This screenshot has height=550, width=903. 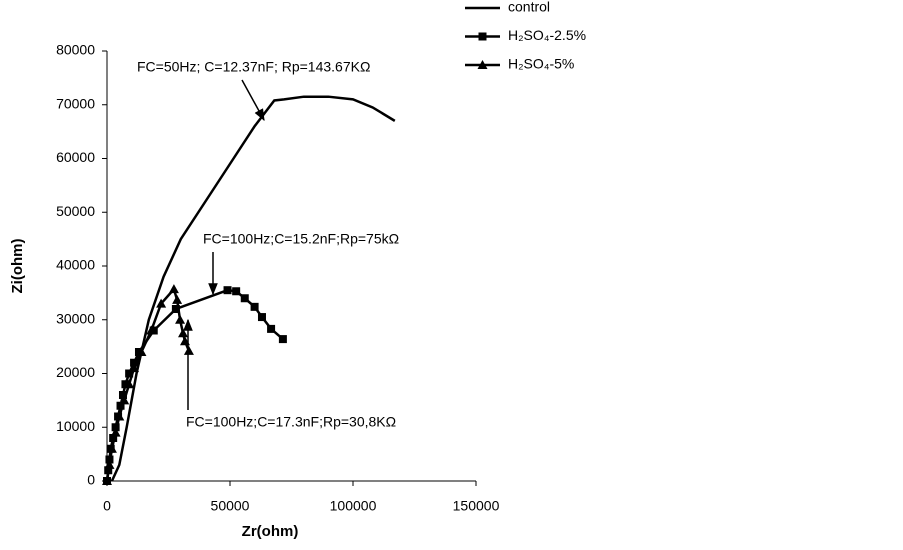 I want to click on y-axis-title: Zi(ohm), so click(x=17, y=266).